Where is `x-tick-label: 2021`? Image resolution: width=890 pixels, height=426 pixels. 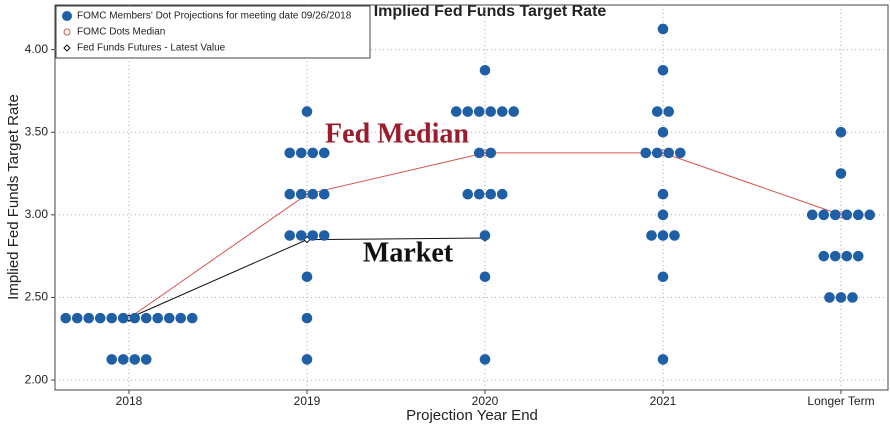 x-tick-label: 2021 is located at coordinates (663, 401).